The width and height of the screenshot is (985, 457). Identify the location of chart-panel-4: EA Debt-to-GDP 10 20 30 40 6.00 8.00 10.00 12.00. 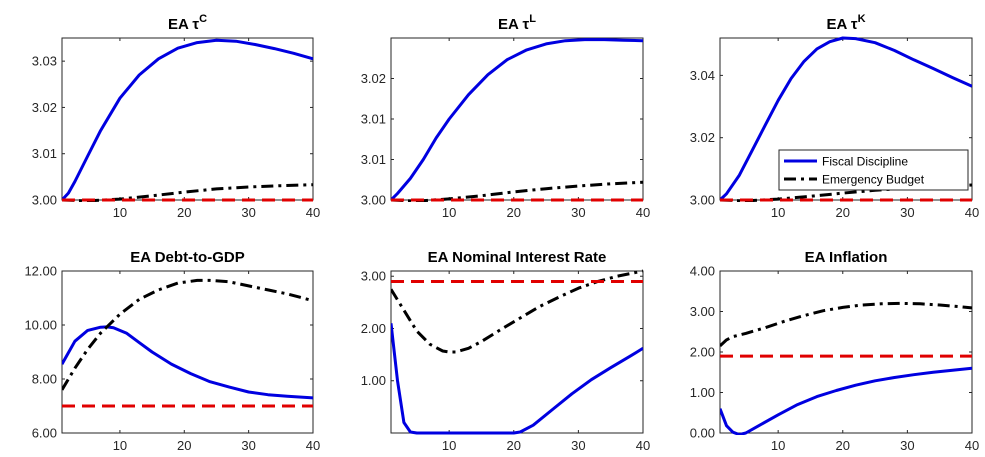
(172, 351).